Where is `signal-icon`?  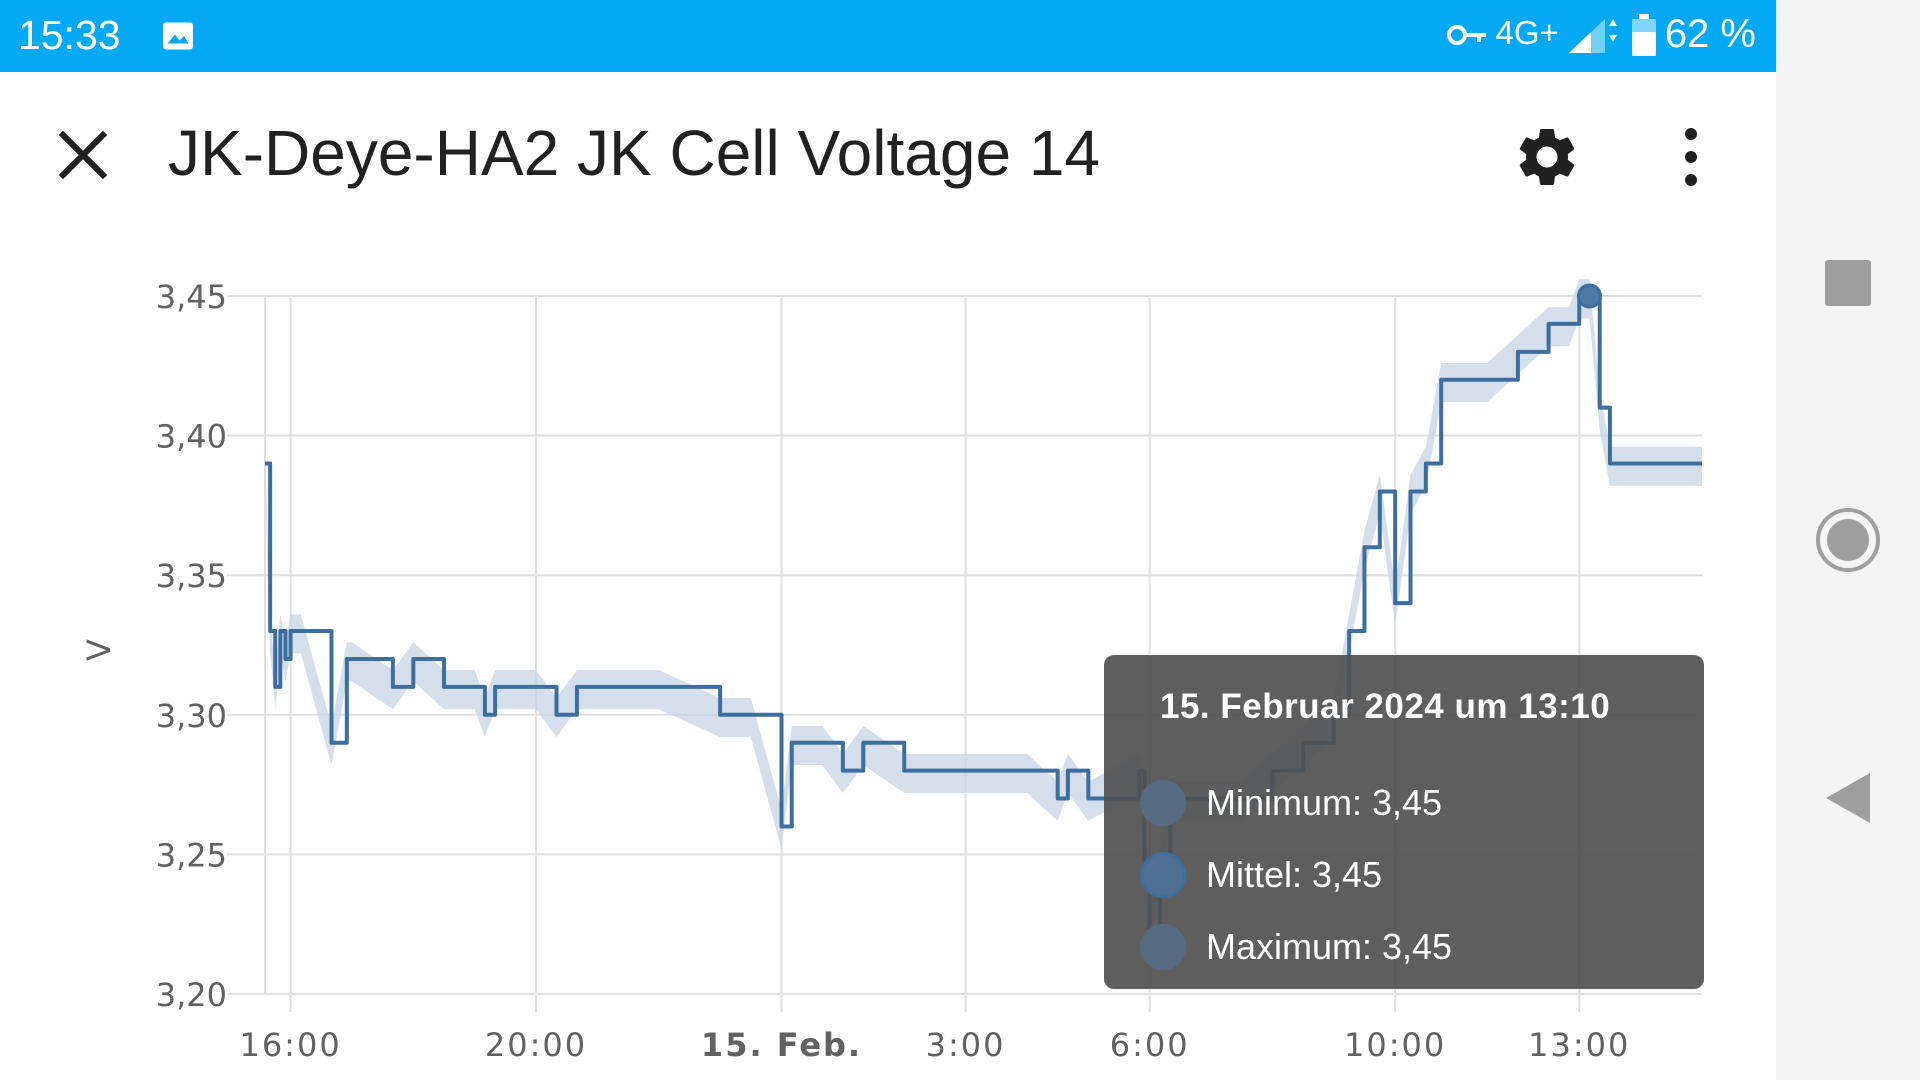
signal-icon is located at coordinates (1592, 35).